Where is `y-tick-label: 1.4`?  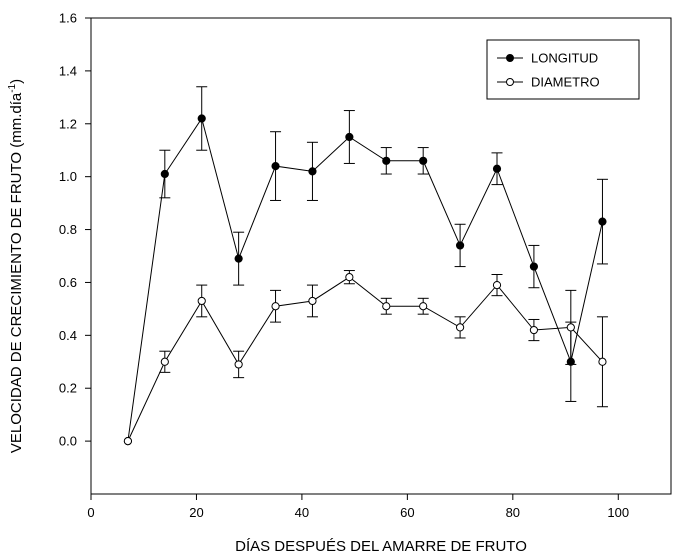 y-tick-label: 1.4 is located at coordinates (68, 70).